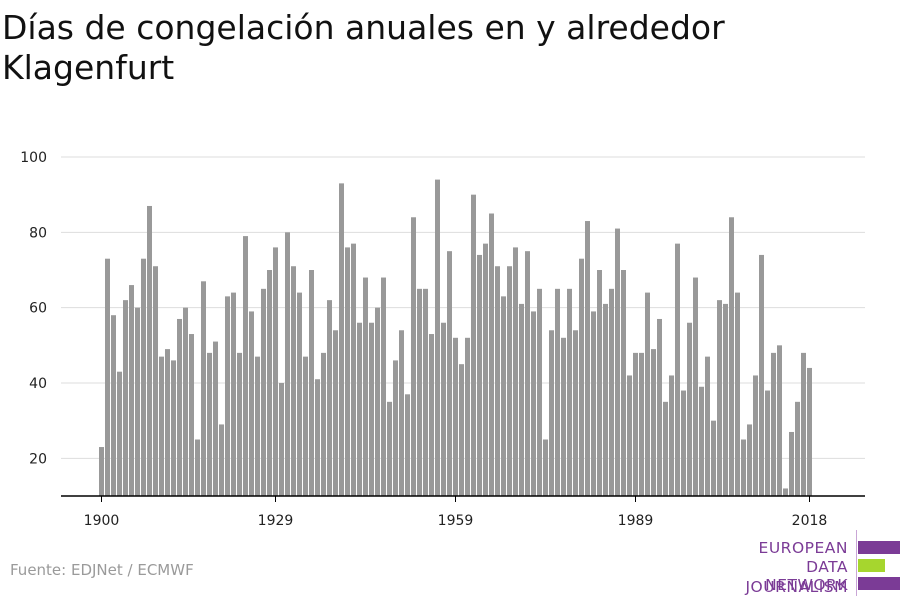 This screenshot has width=900, height=600. Describe the element at coordinates (38, 233) in the screenshot. I see `y-tick-label: 80` at that location.